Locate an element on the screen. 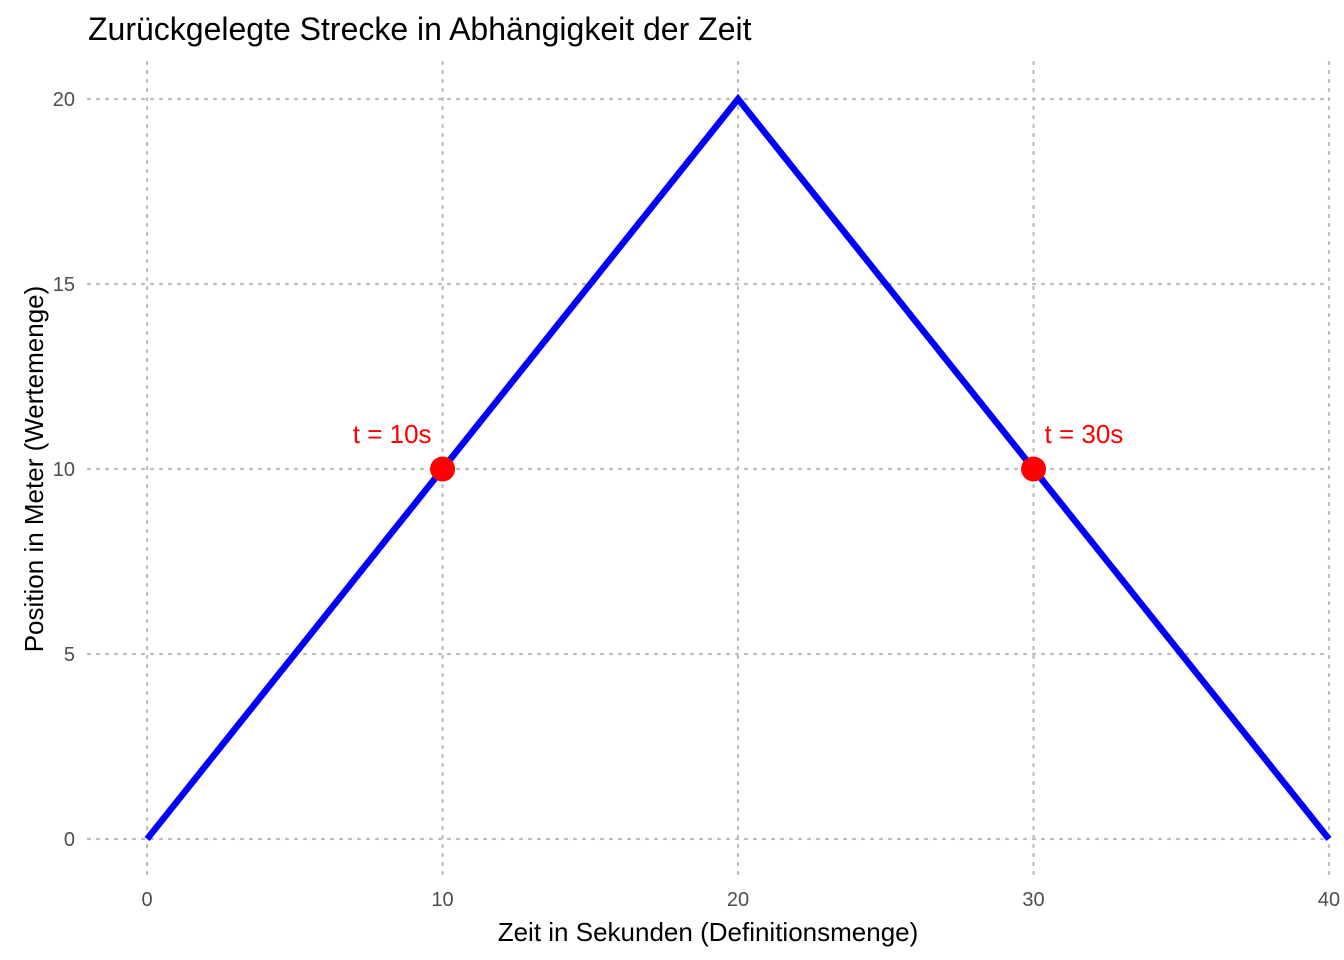 The image size is (1344, 960). x-tick-label: 30 is located at coordinates (1033, 900).